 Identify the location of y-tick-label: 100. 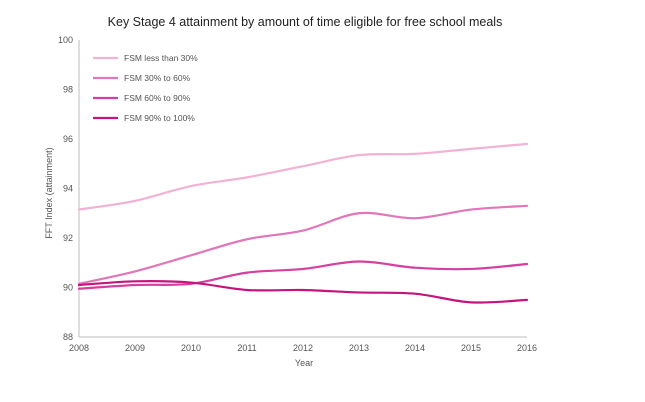
(65, 40).